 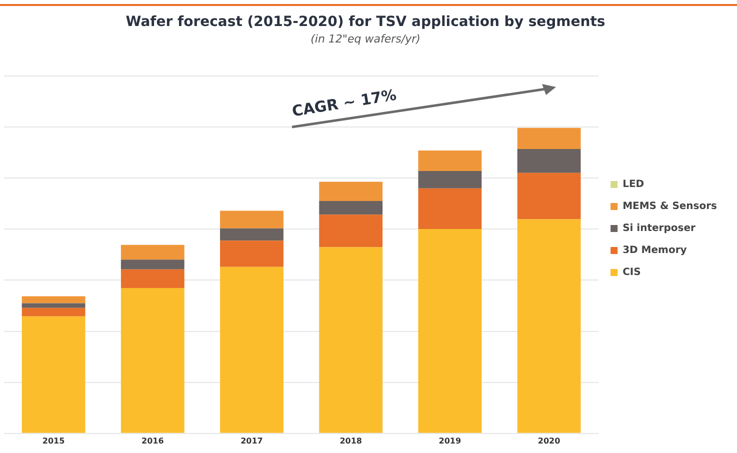 I want to click on legend-label: LED, so click(x=633, y=184).